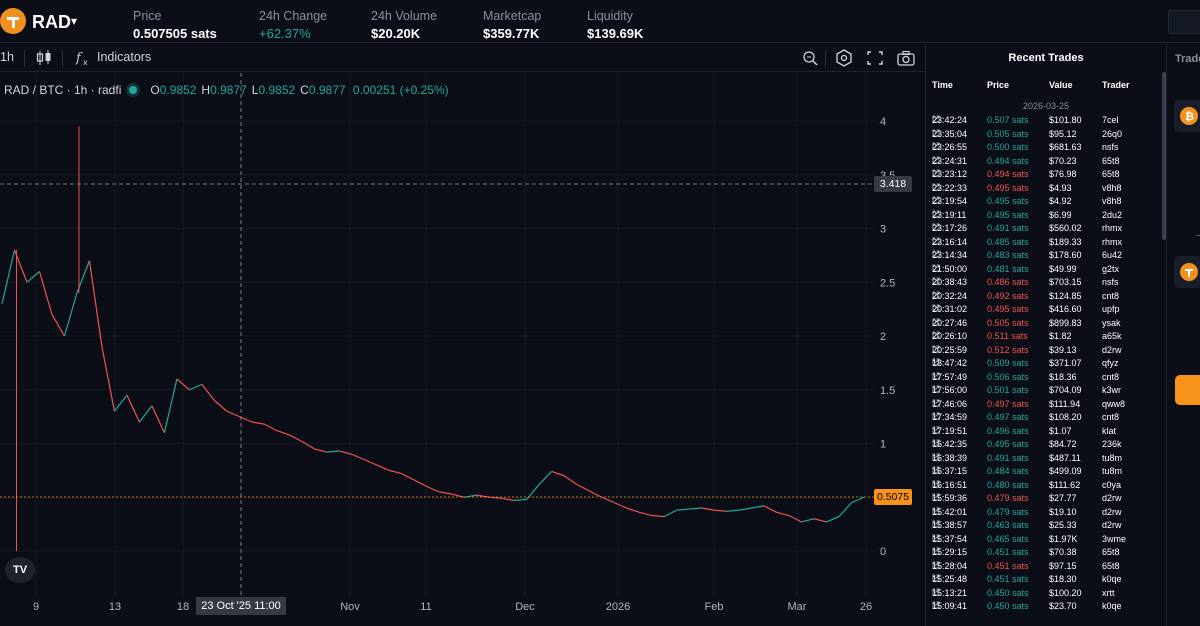 The width and height of the screenshot is (1200, 626). What do you see at coordinates (811, 58) in the screenshot?
I see `zoom-search-icon` at bounding box center [811, 58].